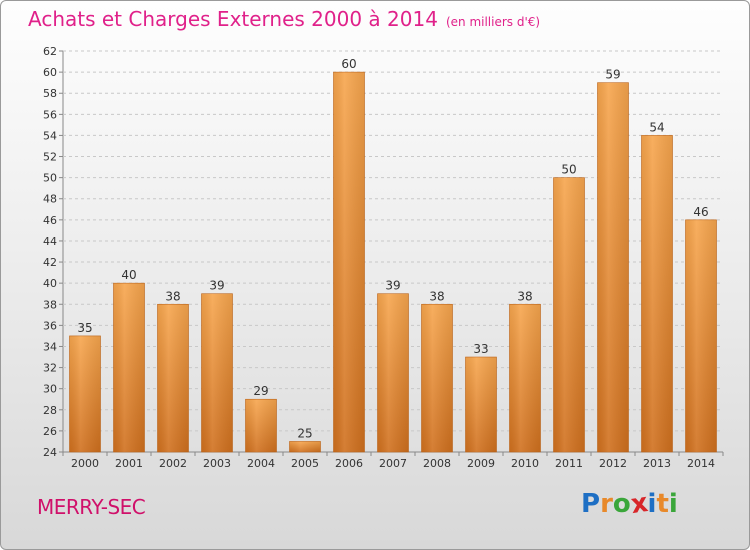 This screenshot has height=550, width=750. Describe the element at coordinates (612, 75) in the screenshot. I see `data-label: 59` at that location.